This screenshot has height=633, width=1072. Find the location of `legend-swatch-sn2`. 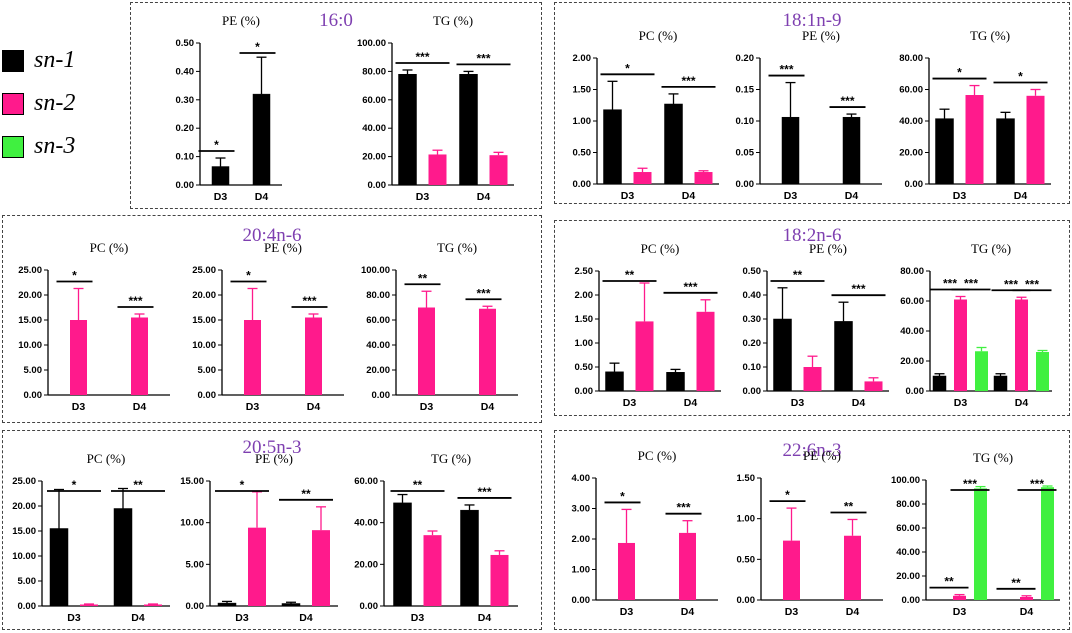

legend-swatch-sn2 is located at coordinates (13, 104).